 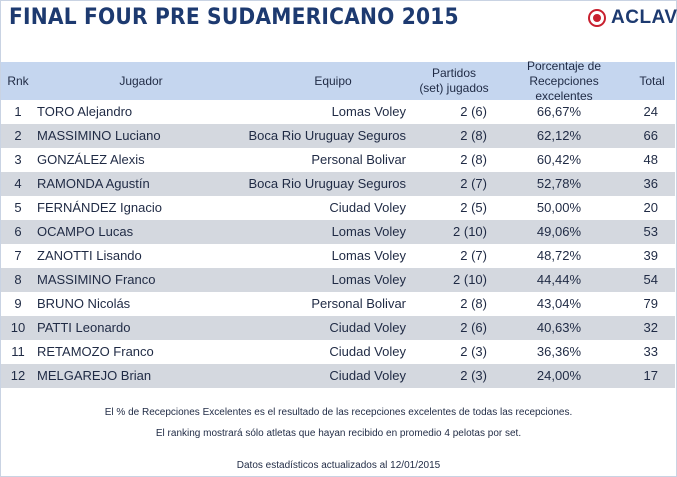 I want to click on cell-porcentaje: 24,00%, so click(x=558, y=375).